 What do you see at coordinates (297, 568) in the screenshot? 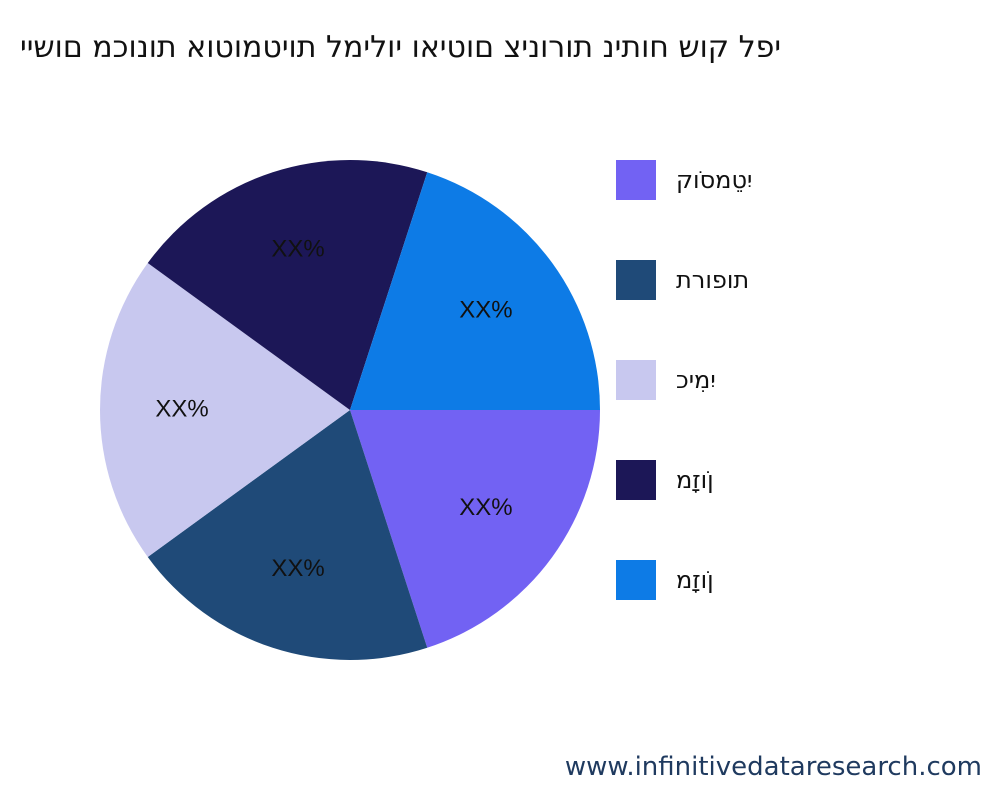
I see `pie-slice-label-2: XX%` at bounding box center [297, 568].